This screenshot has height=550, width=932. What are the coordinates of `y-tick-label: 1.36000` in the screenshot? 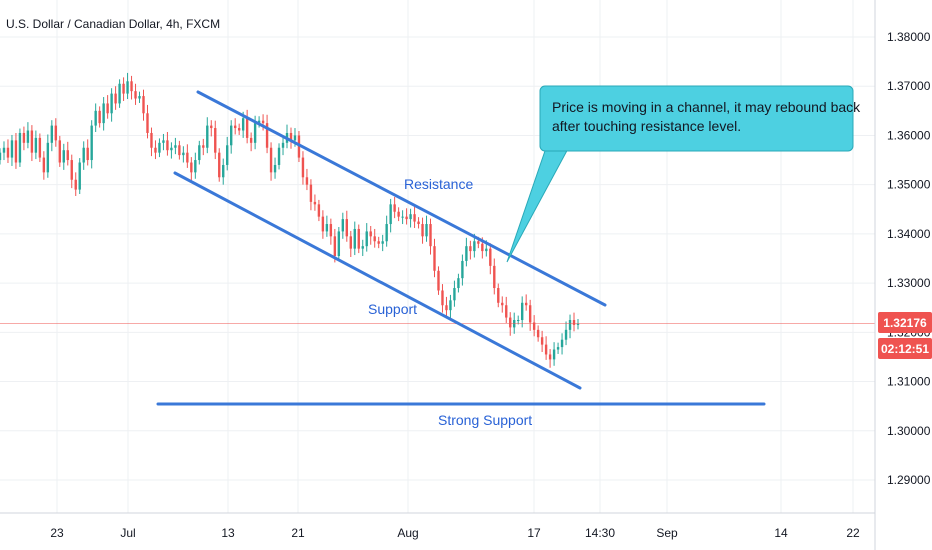 It's located at (909, 135).